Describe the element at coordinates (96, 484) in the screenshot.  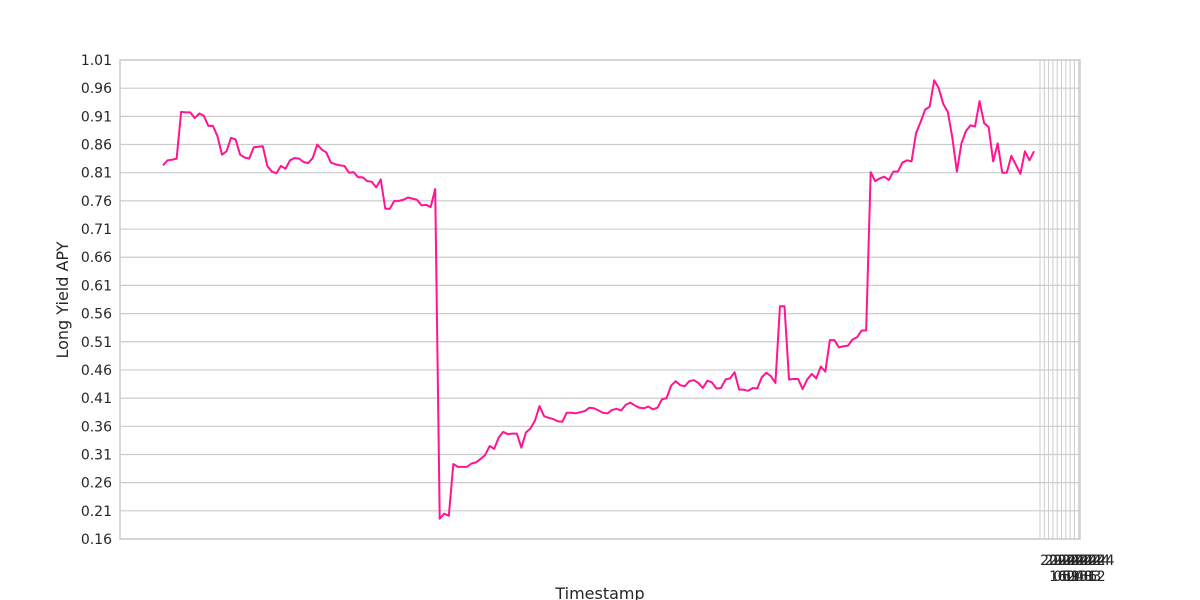
I see `y-tick-label: 0.26` at that location.